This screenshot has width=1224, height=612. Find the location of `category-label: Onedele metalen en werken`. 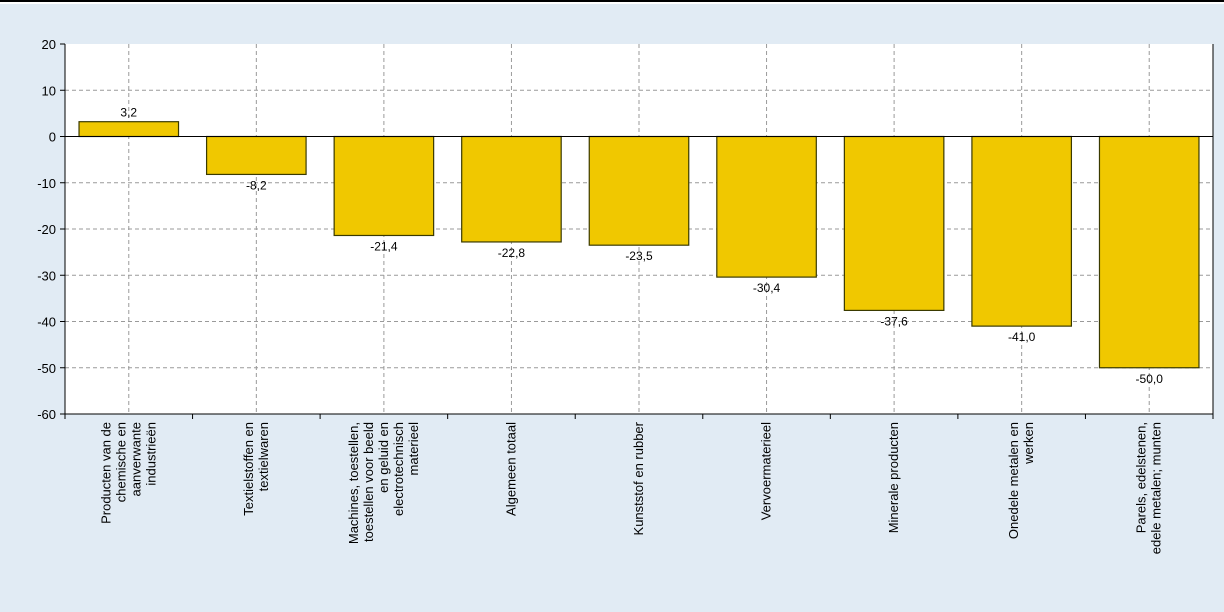

category-label: Onedele metalen en werken is located at coordinates (1021, 480).